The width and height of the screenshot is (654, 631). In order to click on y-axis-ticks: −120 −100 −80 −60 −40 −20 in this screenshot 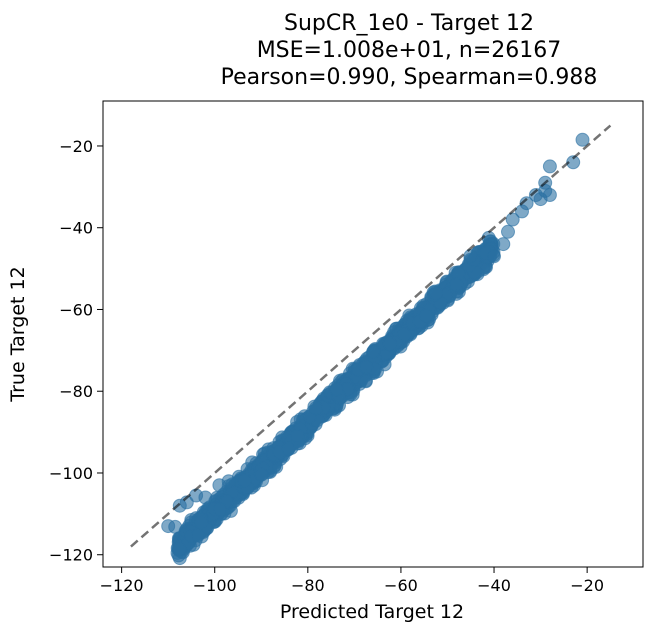, I will do `click(76, 351)`.